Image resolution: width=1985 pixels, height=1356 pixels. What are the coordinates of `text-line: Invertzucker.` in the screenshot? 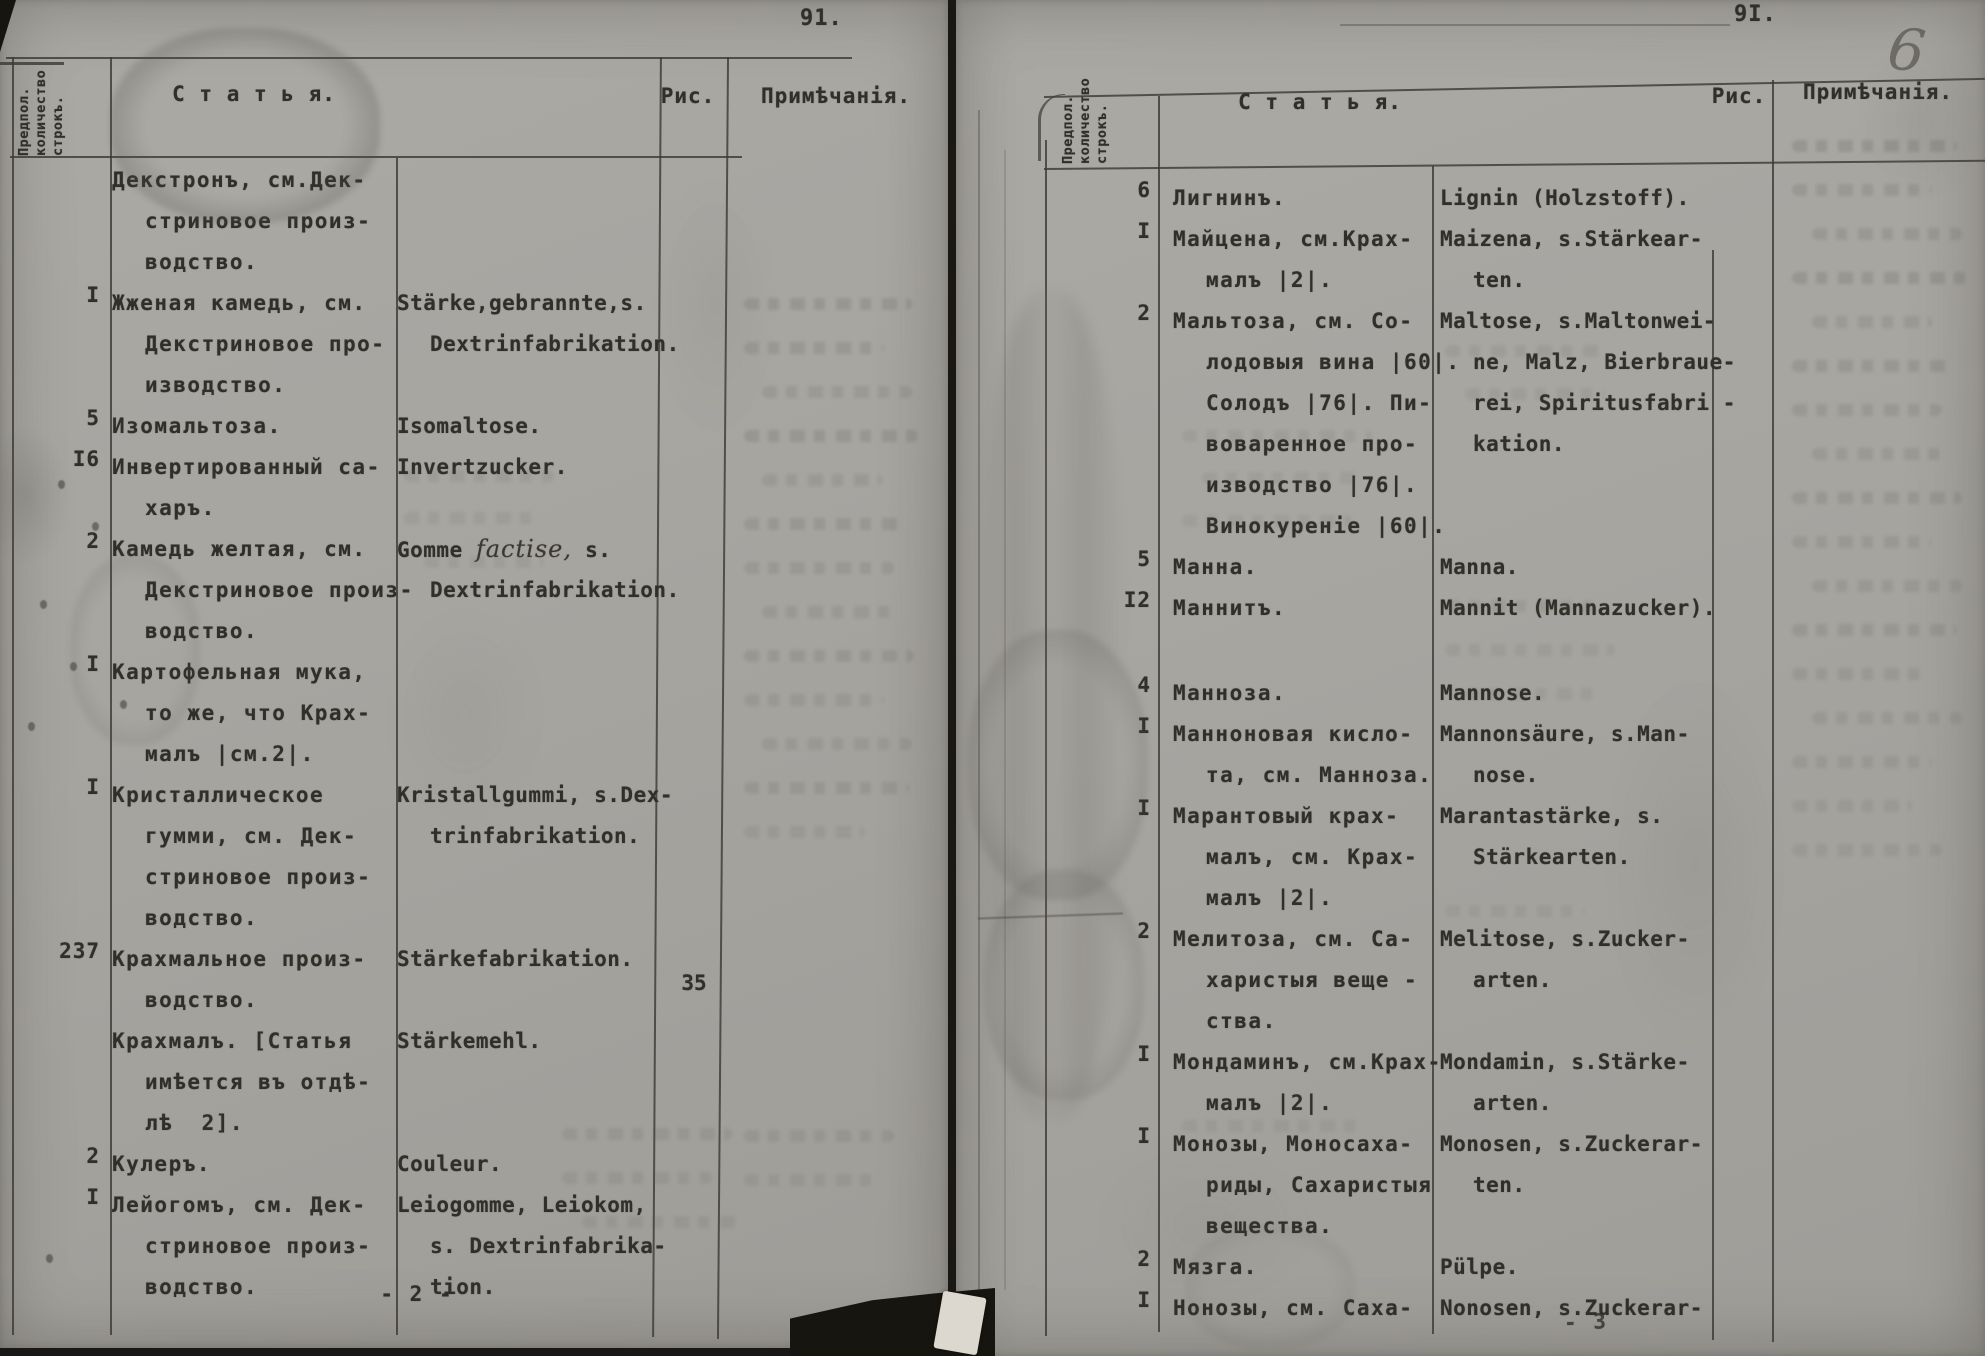 It's located at (482, 467).